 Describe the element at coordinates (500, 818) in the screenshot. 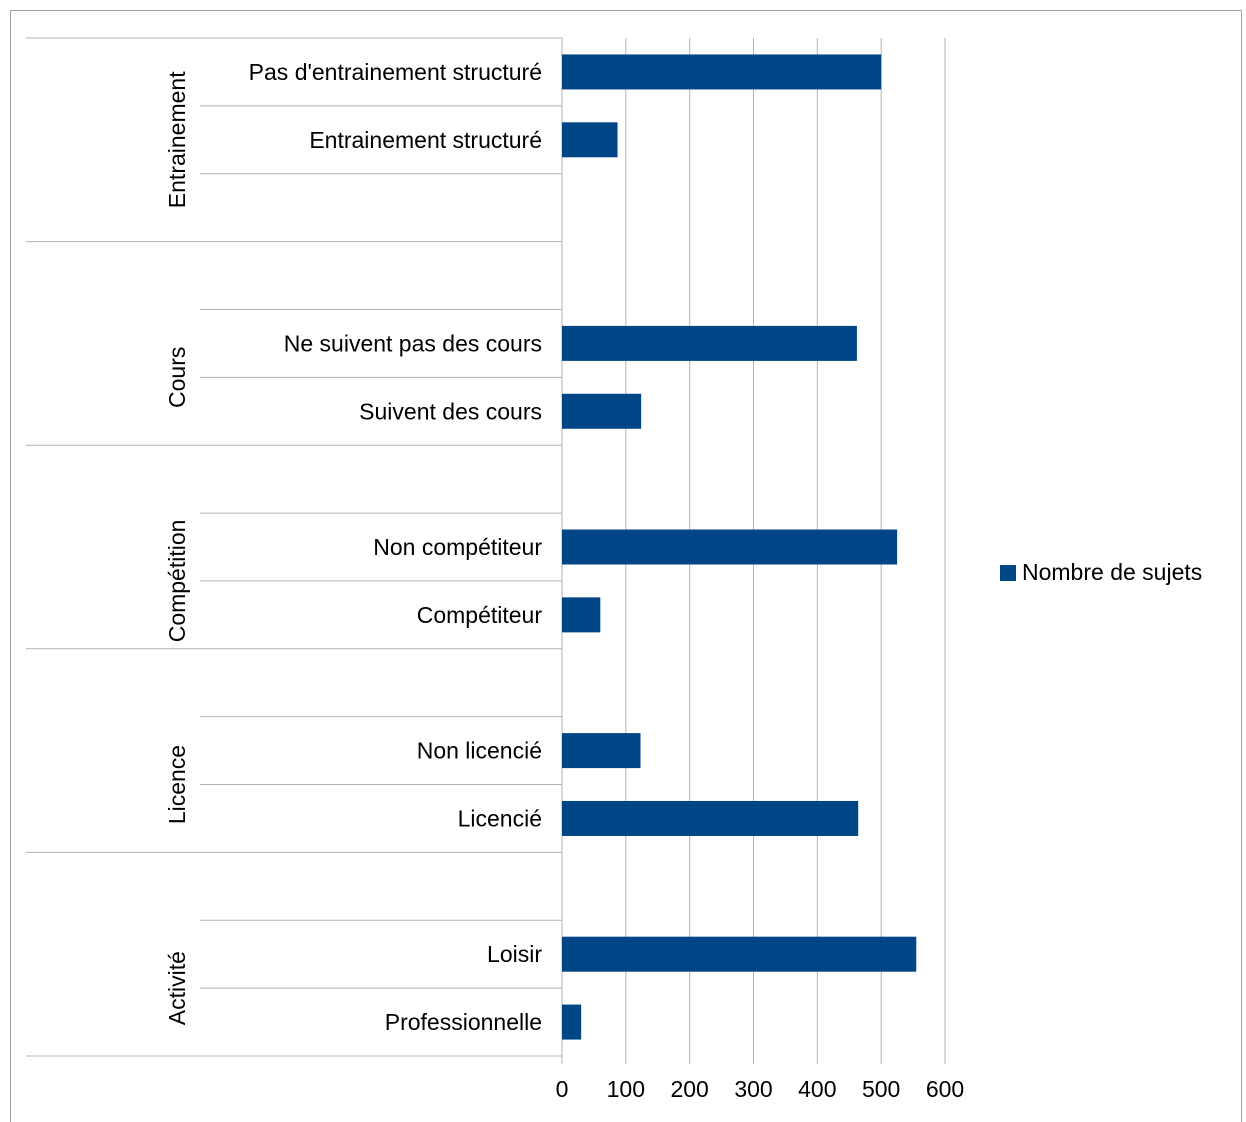

I see `category-label: Licencié` at that location.